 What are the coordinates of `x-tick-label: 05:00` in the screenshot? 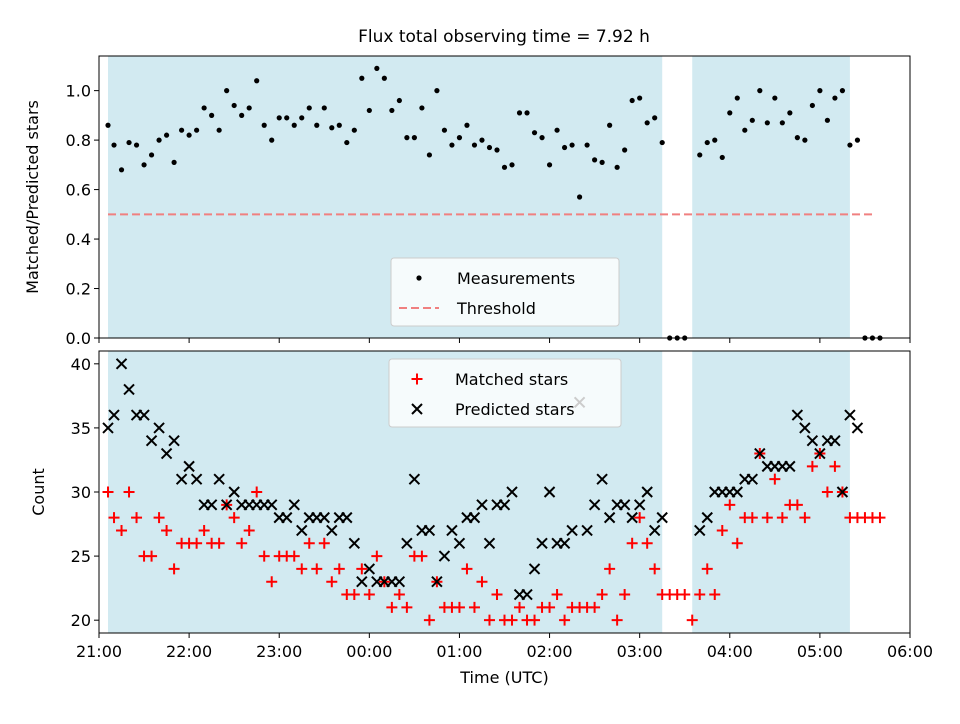 It's located at (820, 651).